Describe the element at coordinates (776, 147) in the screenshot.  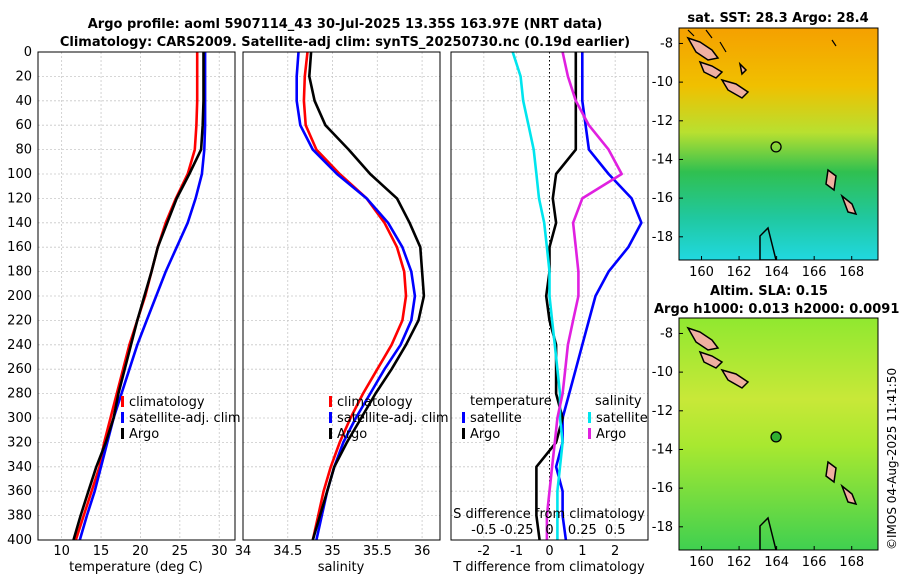
I see `argo-position-marker` at that location.